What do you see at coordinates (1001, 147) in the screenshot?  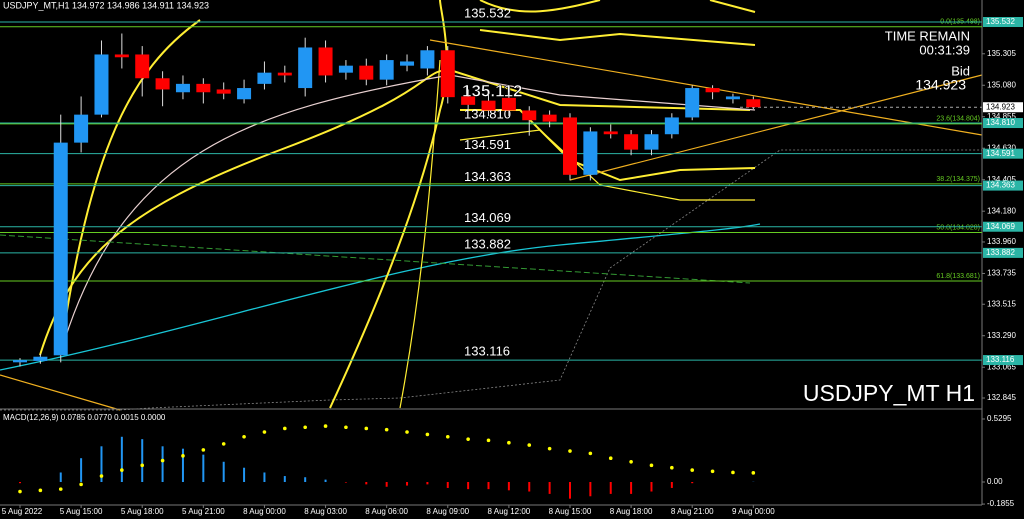 I see `y-tick-label: 134.630` at bounding box center [1001, 147].